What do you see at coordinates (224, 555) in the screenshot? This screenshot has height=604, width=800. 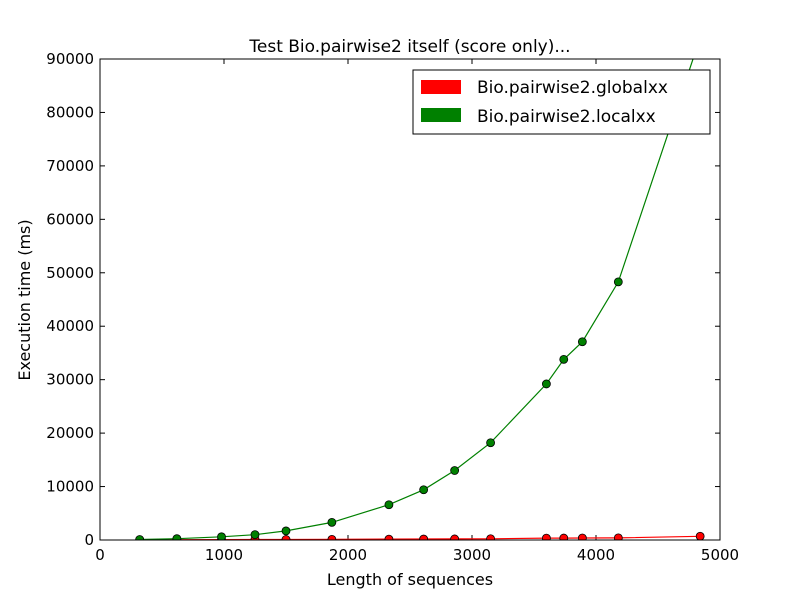 I see `x-tick-label: 1000` at bounding box center [224, 555].